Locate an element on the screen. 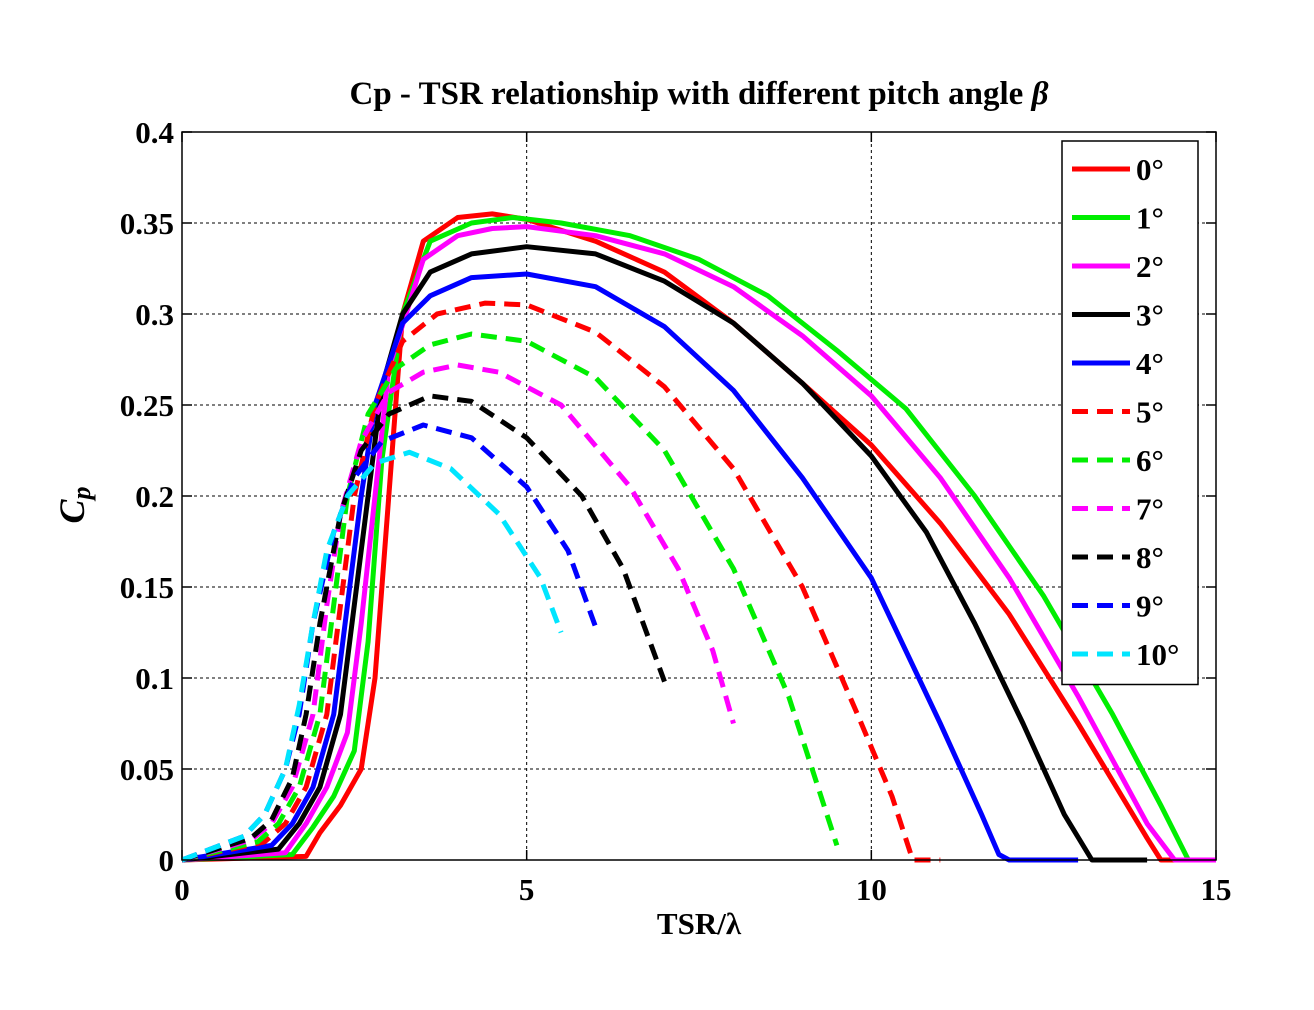  x-tick-label-0: 0 is located at coordinates (182, 889).